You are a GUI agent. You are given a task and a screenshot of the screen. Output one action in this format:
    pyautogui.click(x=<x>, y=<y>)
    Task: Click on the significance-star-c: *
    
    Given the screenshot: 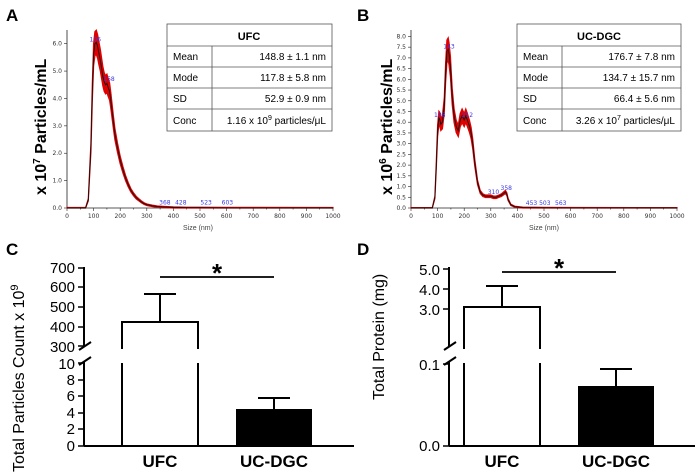 What is the action you would take?
    pyautogui.click(x=217, y=273)
    